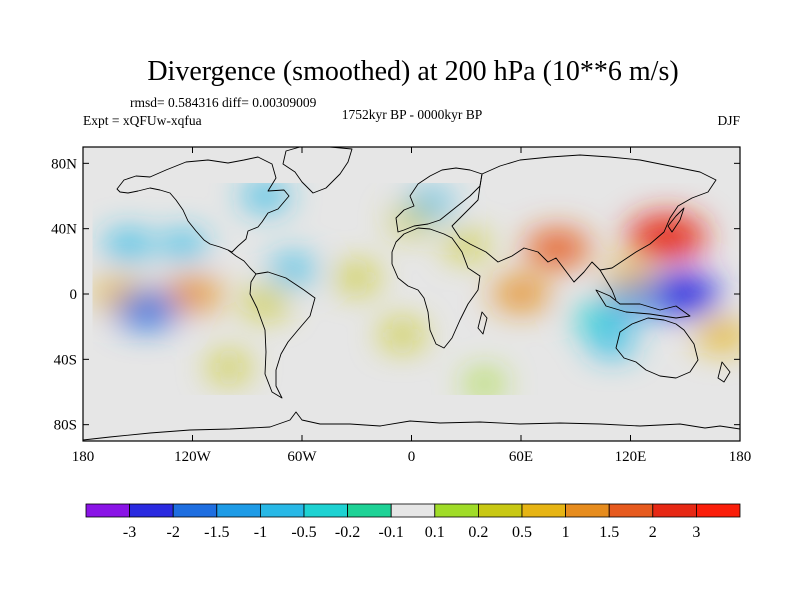 The width and height of the screenshot is (800, 600). Describe the element at coordinates (64, 230) in the screenshot. I see `y-tick-label-1: 40N` at that location.